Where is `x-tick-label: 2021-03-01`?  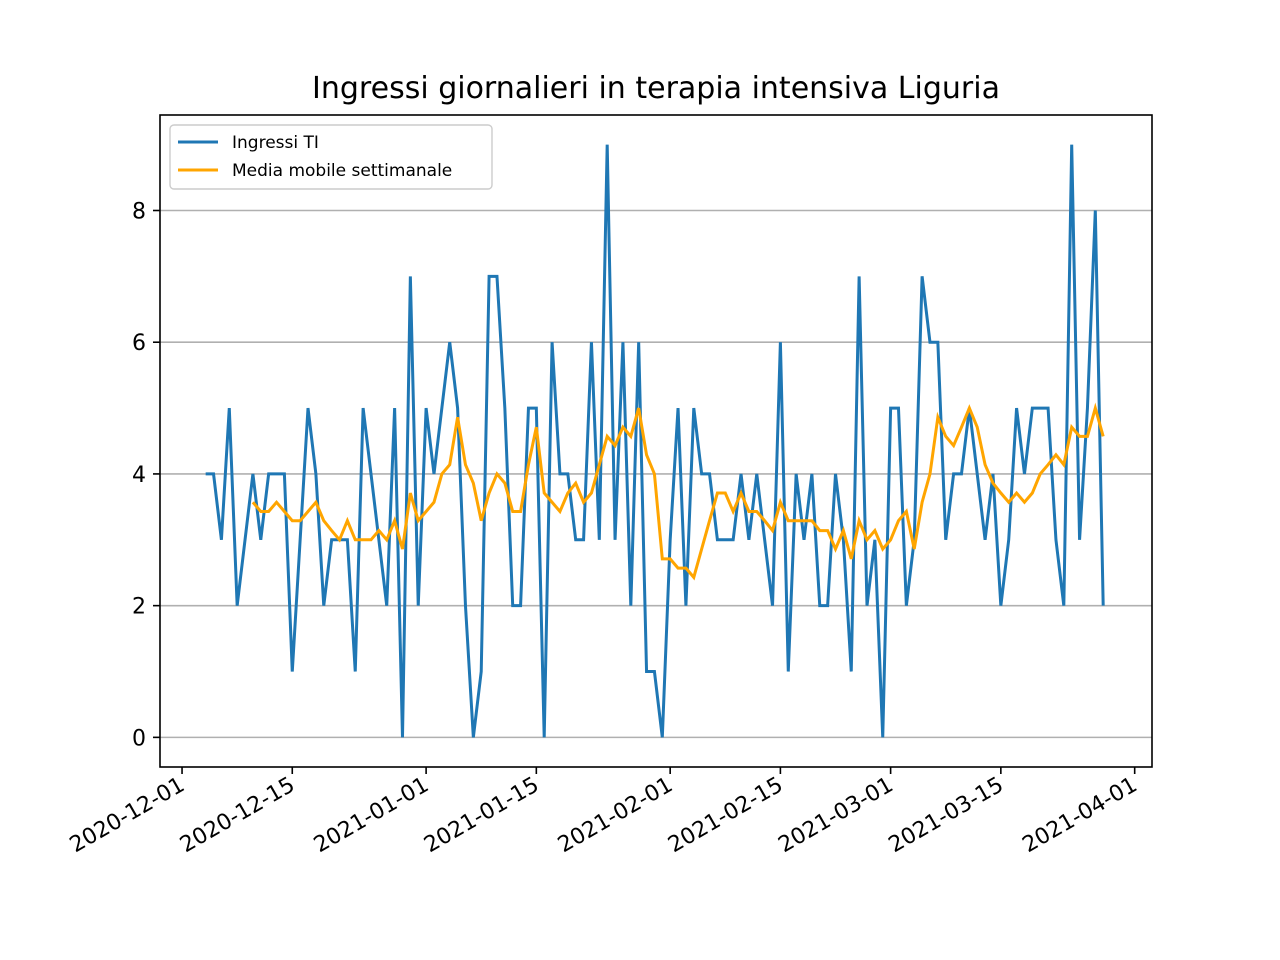
x-tick-label: 2021-03-01 is located at coordinates (835, 816).